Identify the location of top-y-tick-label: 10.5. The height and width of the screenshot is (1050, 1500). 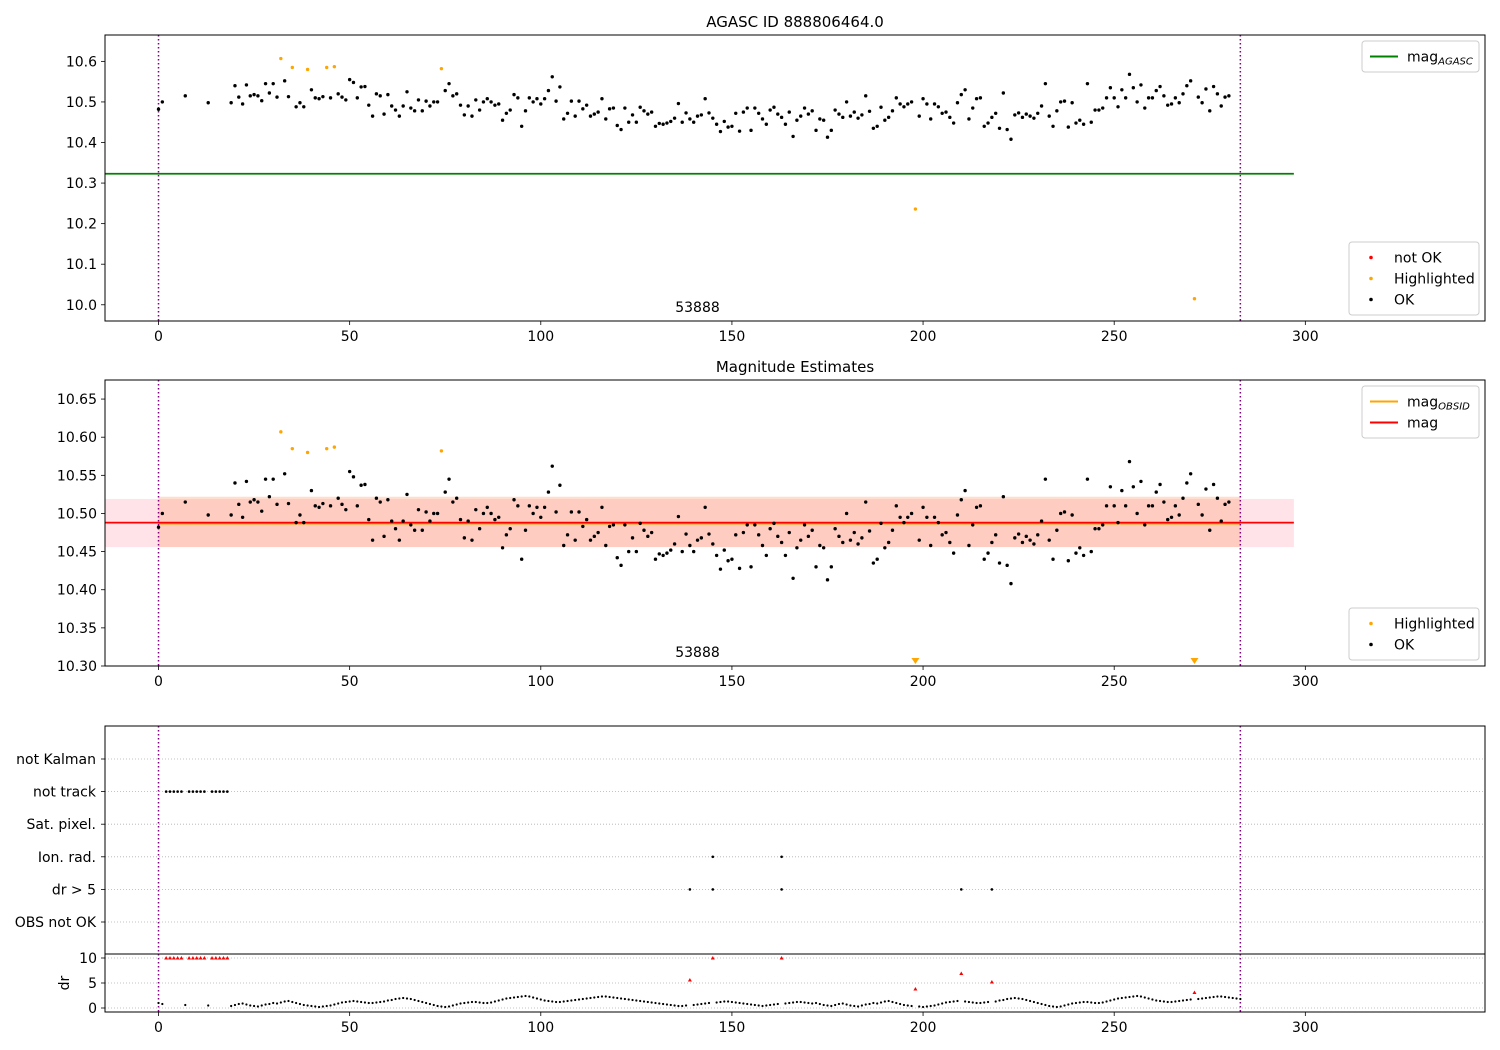
(81, 103).